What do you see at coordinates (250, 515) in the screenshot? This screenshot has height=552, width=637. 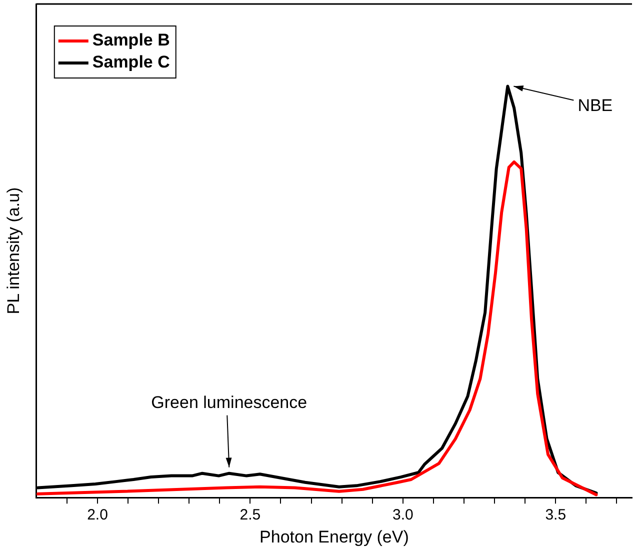 I see `x-tick-label: 2.5` at bounding box center [250, 515].